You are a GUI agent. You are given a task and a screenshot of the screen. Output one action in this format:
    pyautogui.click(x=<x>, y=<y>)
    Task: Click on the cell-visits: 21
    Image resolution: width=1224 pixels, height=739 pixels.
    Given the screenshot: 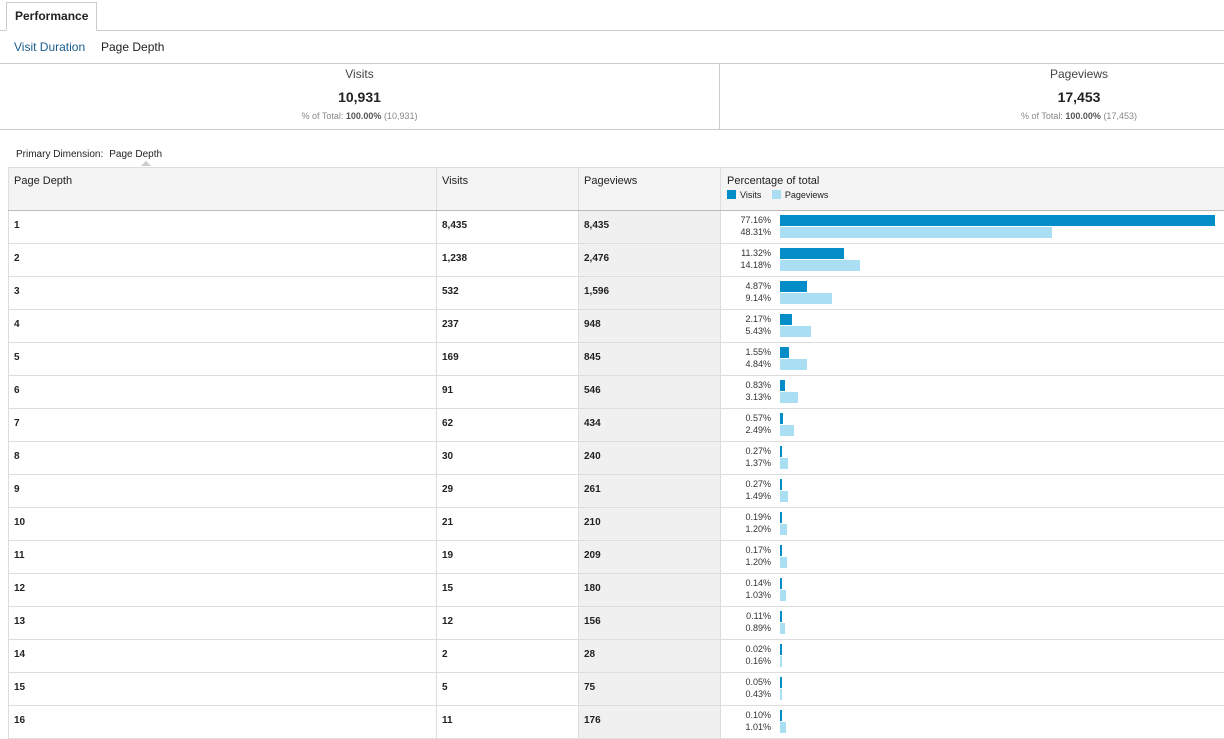 What is the action you would take?
    pyautogui.click(x=507, y=524)
    